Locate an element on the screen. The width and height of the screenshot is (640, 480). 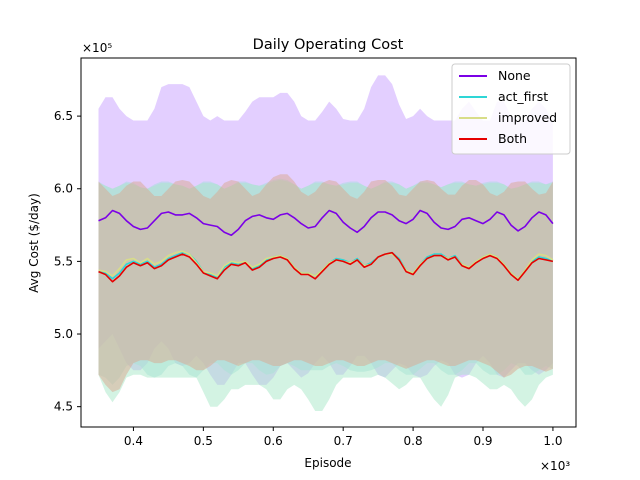
x-tick-label: 1.0 is located at coordinates (552, 441).